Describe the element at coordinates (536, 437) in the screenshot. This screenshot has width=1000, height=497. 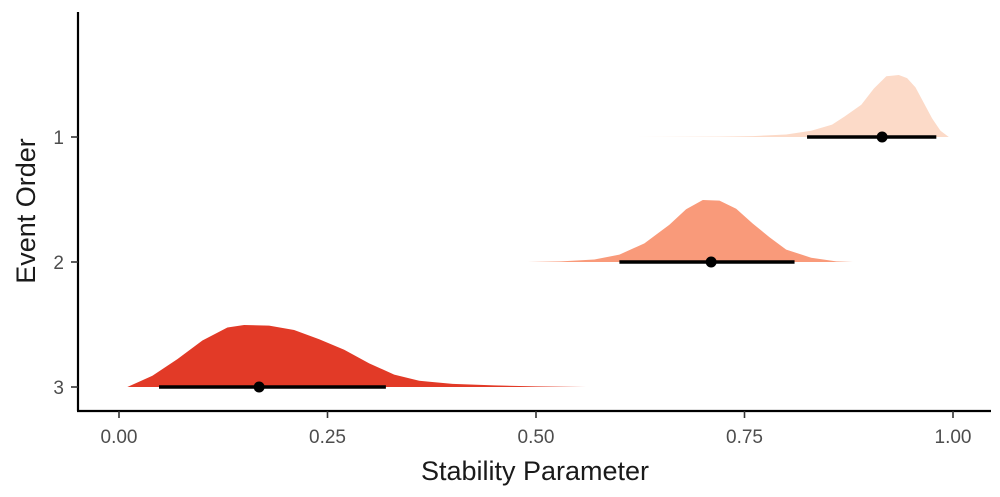
I see `x-tick-label: 0.50` at that location.